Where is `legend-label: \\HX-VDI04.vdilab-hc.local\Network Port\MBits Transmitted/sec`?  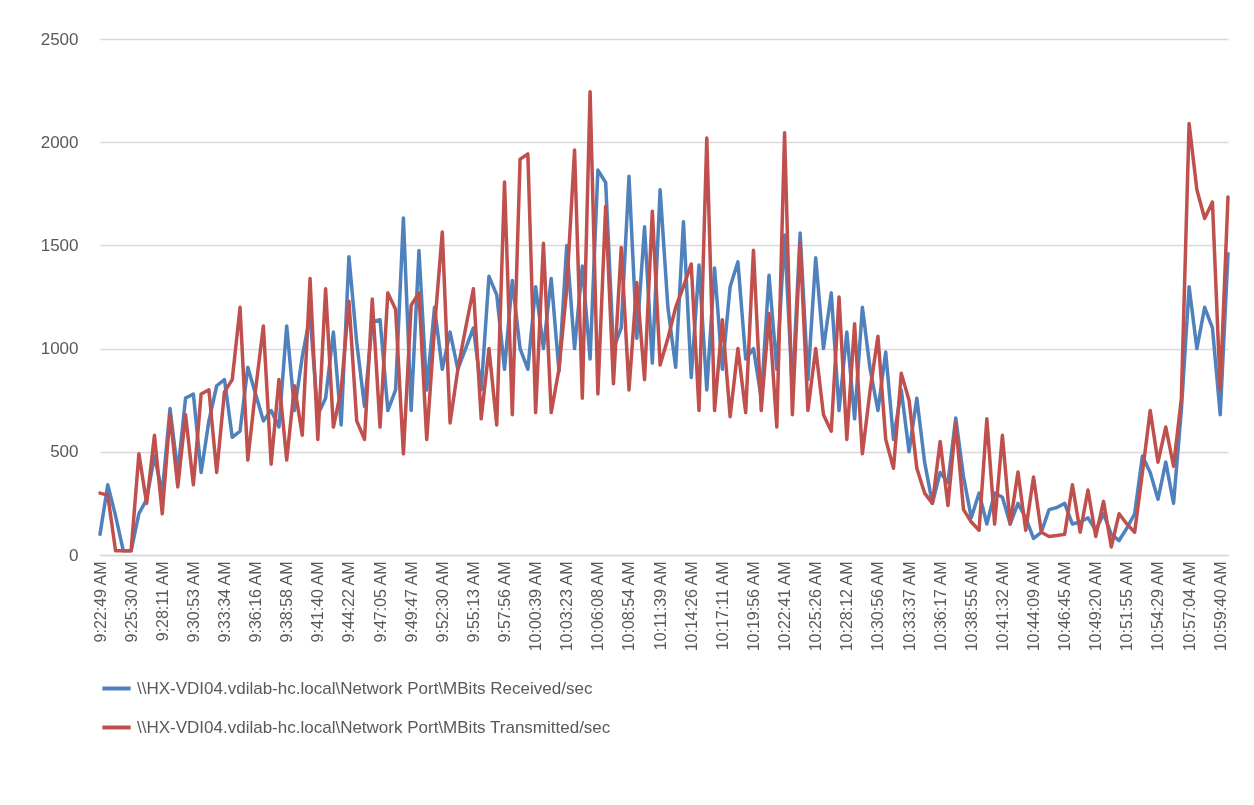
legend-label: \\HX-VDI04.vdilab-hc.local\Network Port\MBits Transmitted/sec is located at coordinates (374, 727).